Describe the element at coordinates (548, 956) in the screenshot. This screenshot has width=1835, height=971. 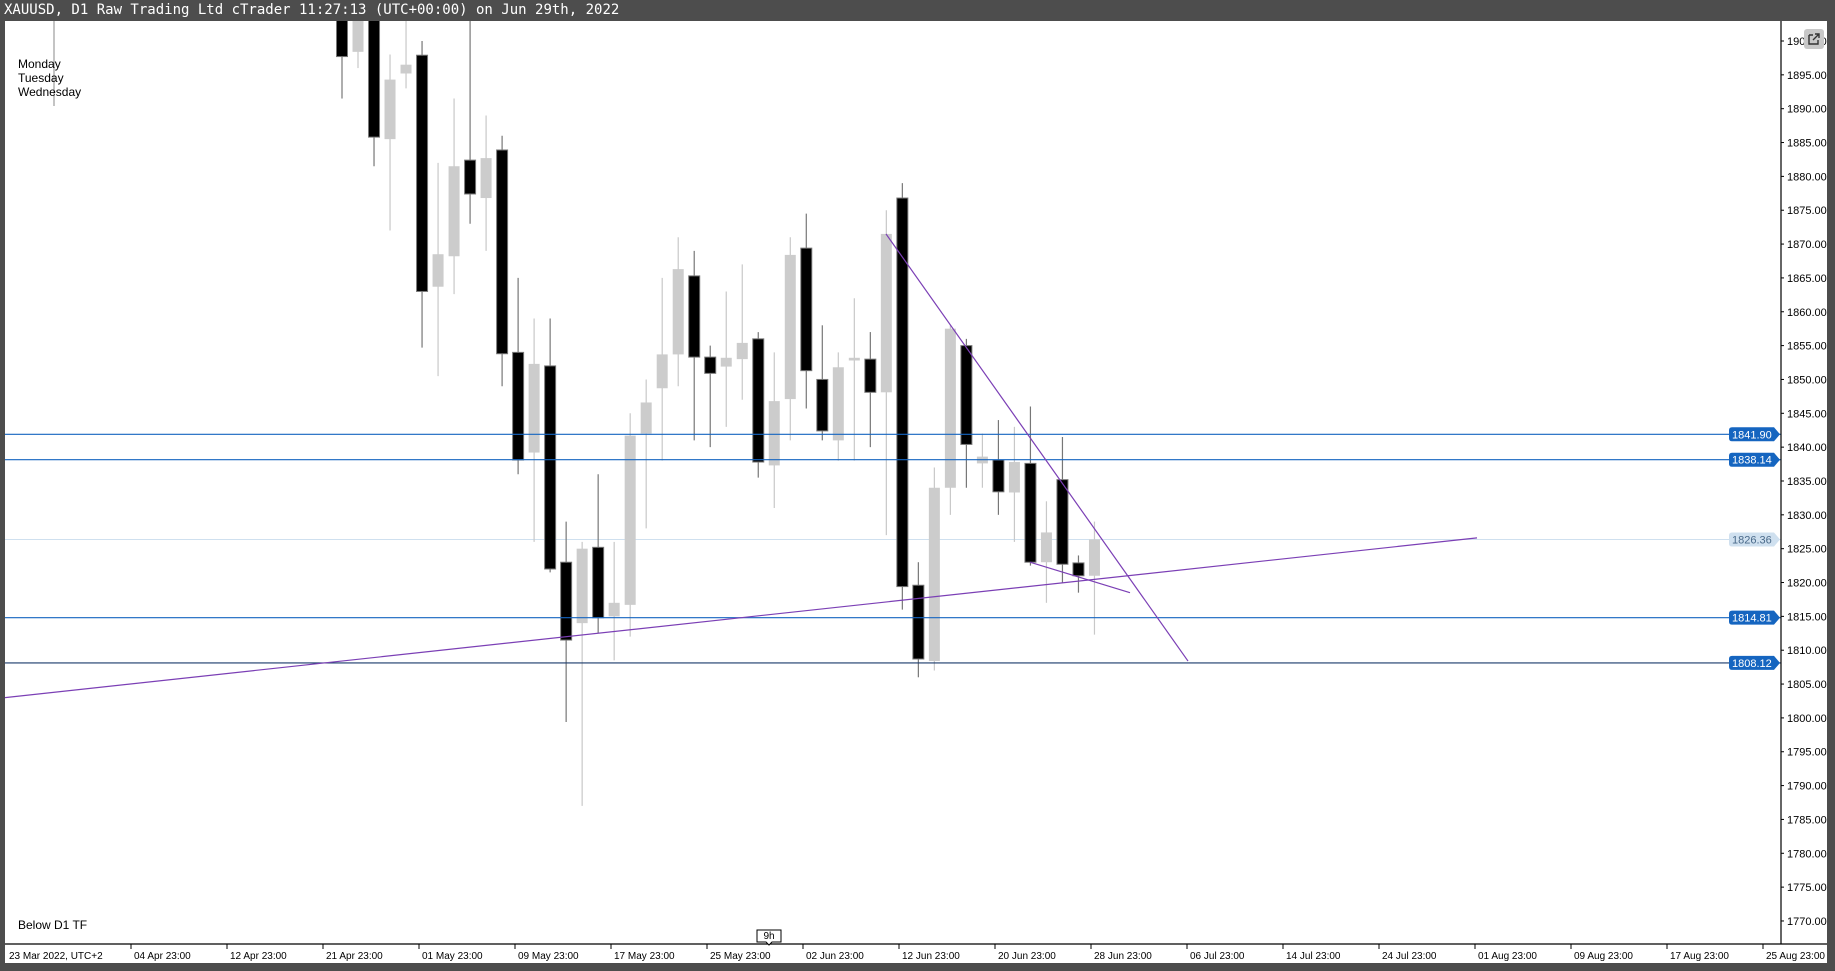
I see `time-tick-label: 09 May 23:00` at that location.